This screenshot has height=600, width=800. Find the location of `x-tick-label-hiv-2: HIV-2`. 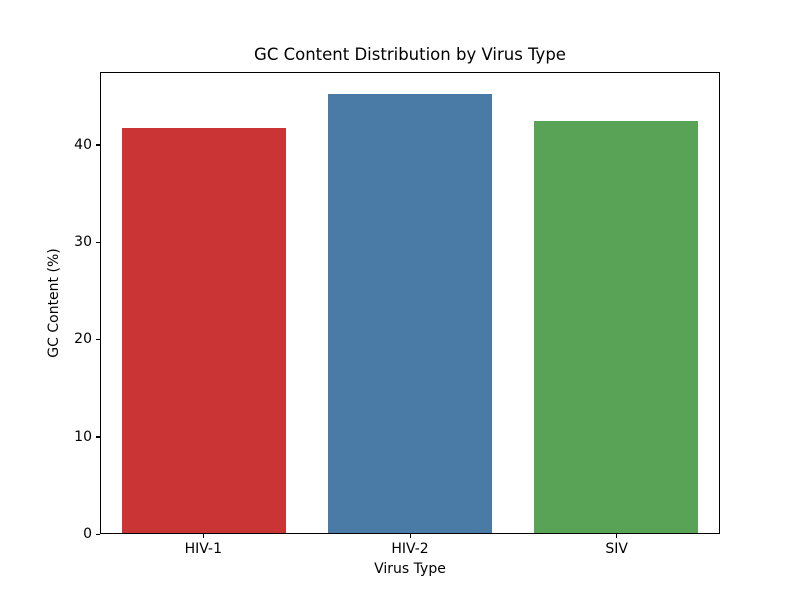

x-tick-label-hiv-2: HIV-2 is located at coordinates (410, 549).